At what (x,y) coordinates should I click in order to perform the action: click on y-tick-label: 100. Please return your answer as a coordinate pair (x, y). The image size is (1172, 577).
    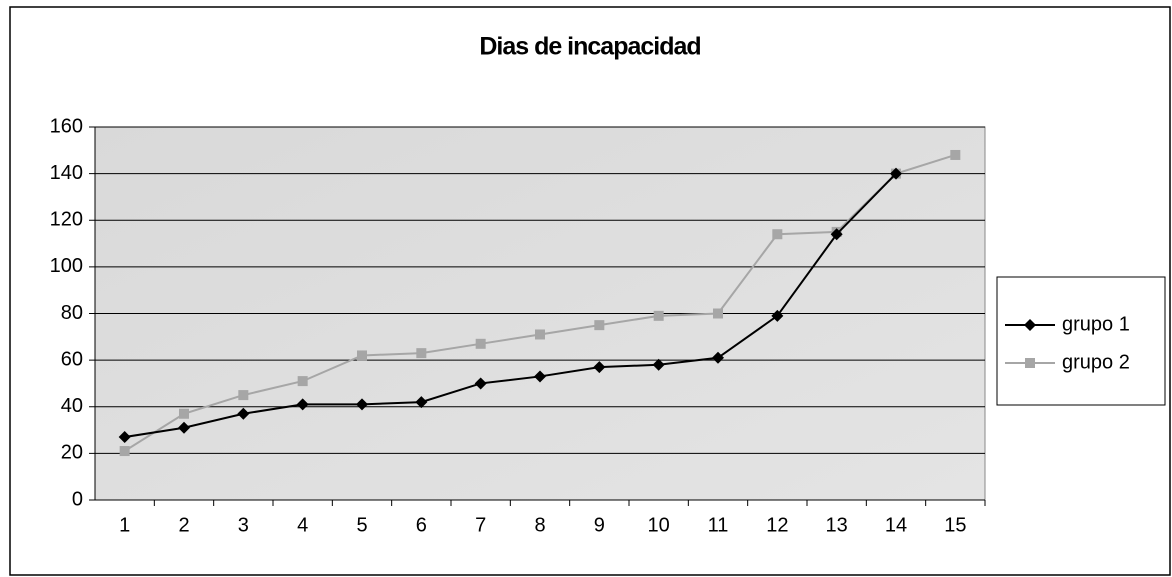
    Looking at the image, I should click on (66, 266).